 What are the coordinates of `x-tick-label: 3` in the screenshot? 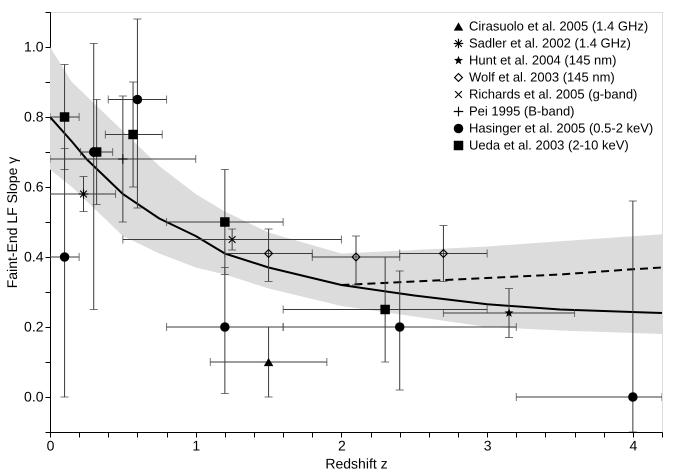 It's located at (488, 446).